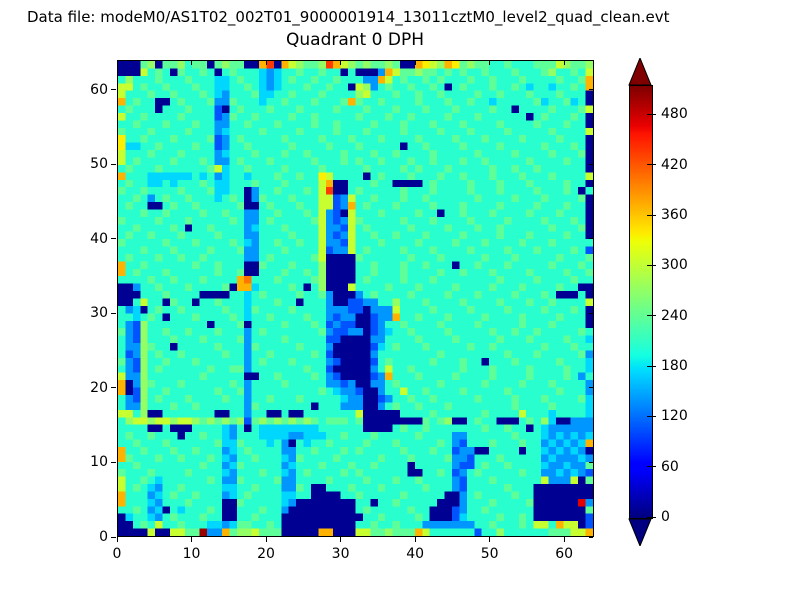 The image size is (800, 600). What do you see at coordinates (99, 238) in the screenshot?
I see `y-tick-label: 40` at bounding box center [99, 238].